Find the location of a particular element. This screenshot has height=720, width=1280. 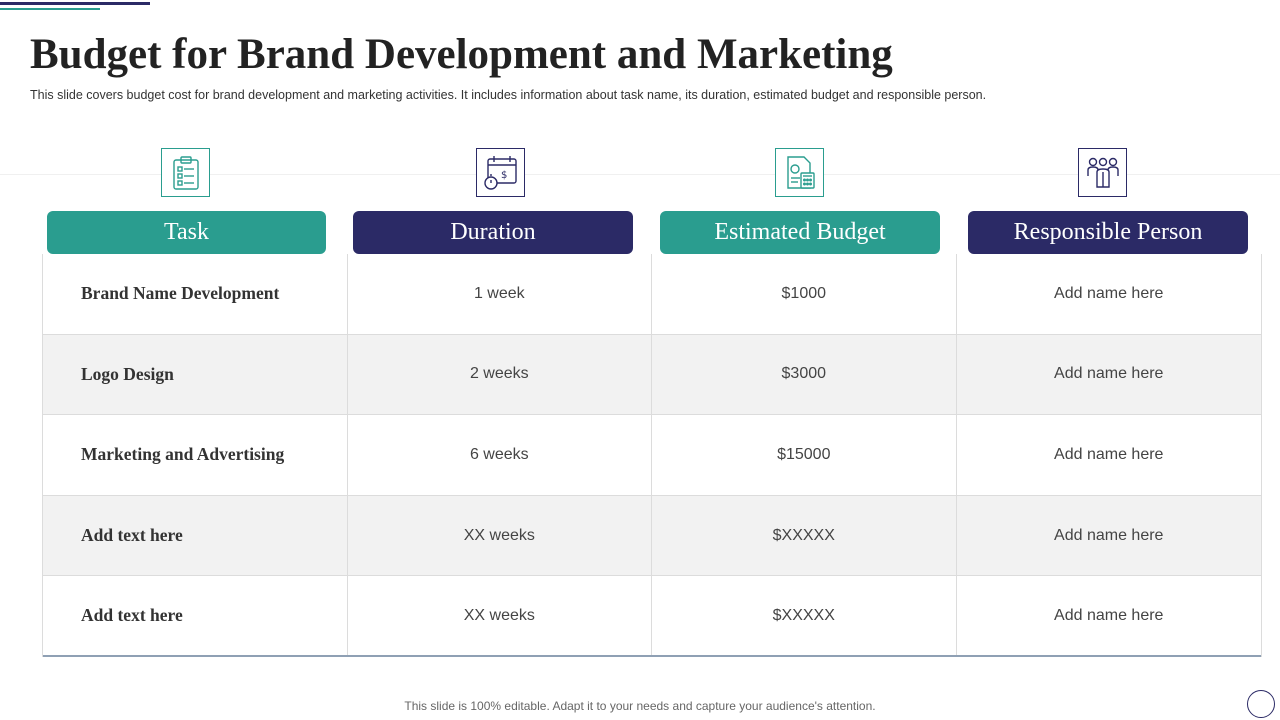

accent-line-navy is located at coordinates (75, 3).